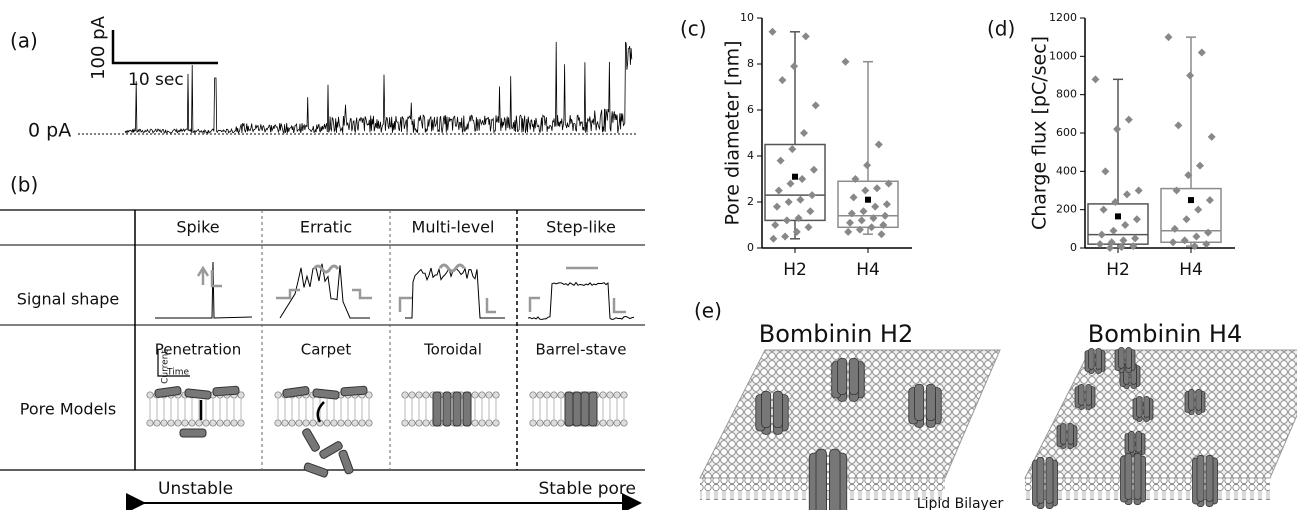  What do you see at coordinates (198, 350) in the screenshot?
I see `model-name: Penetration` at bounding box center [198, 350].